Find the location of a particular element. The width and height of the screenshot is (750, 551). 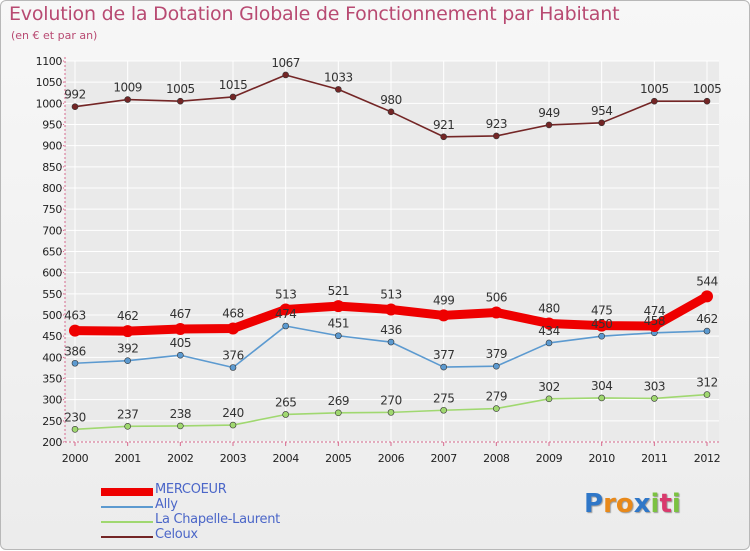

data-label-mercoeur: 499 is located at coordinates (443, 300).